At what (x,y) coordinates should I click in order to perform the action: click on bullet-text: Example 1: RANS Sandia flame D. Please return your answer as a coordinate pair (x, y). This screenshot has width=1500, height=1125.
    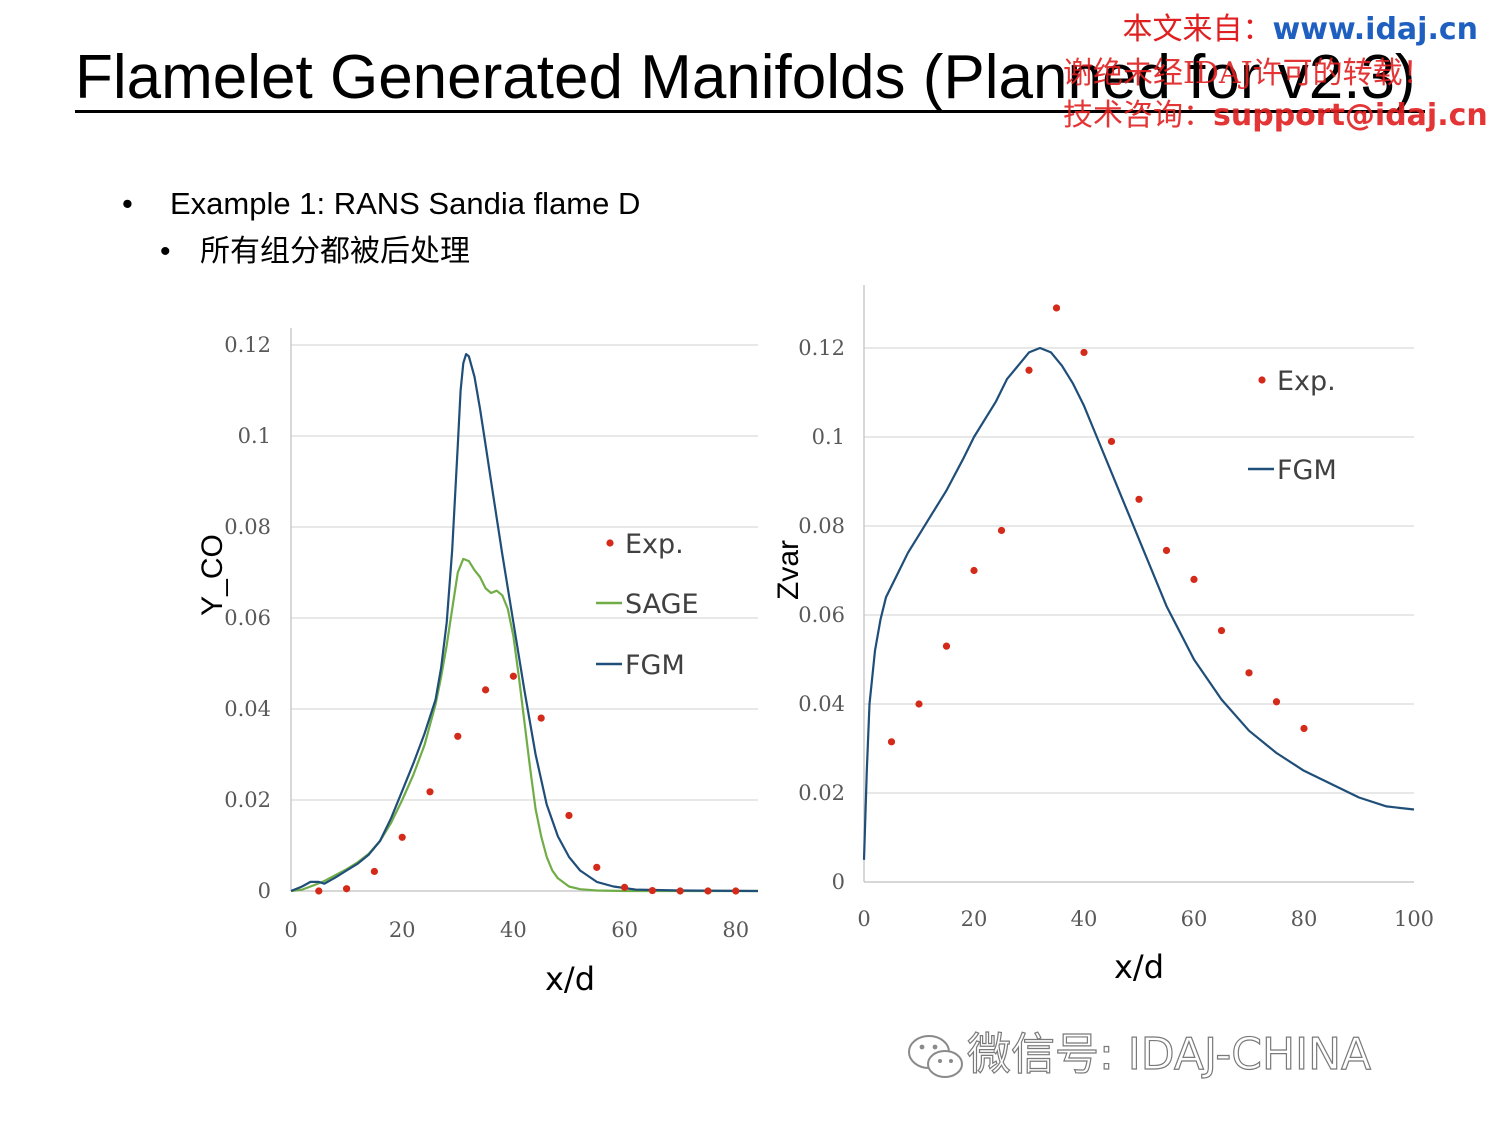
    Looking at the image, I should click on (405, 203).